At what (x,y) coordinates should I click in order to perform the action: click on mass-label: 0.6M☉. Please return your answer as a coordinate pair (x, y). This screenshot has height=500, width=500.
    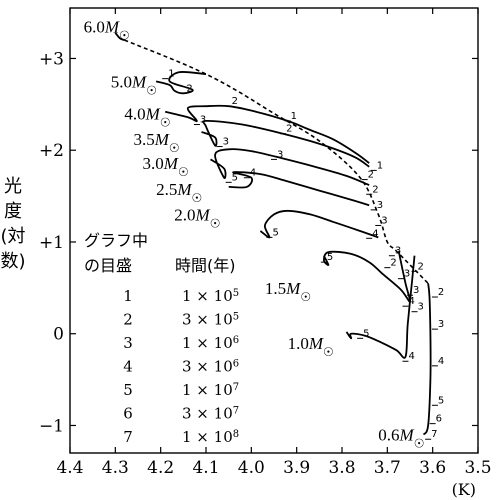
    Looking at the image, I should click on (401, 438).